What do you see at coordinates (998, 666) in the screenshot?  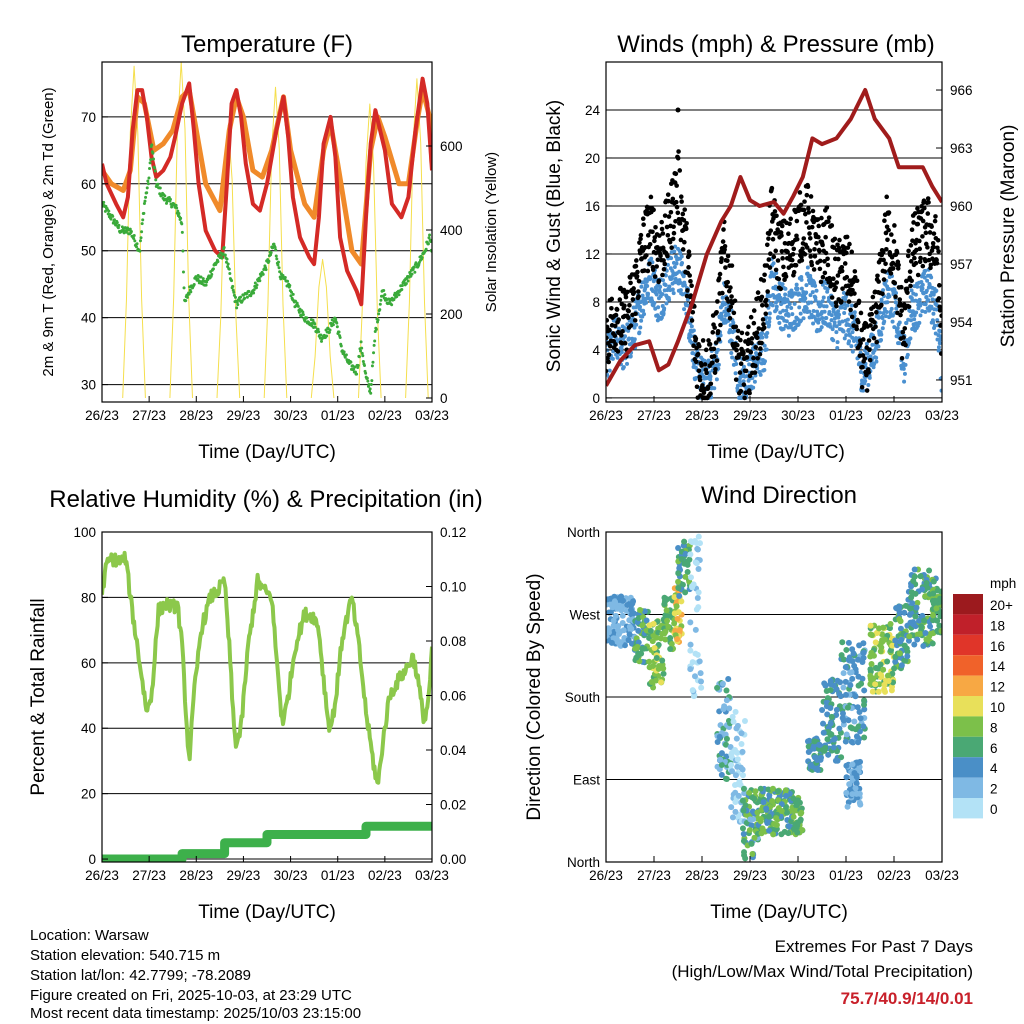 I see `legend-label: 14` at bounding box center [998, 666].